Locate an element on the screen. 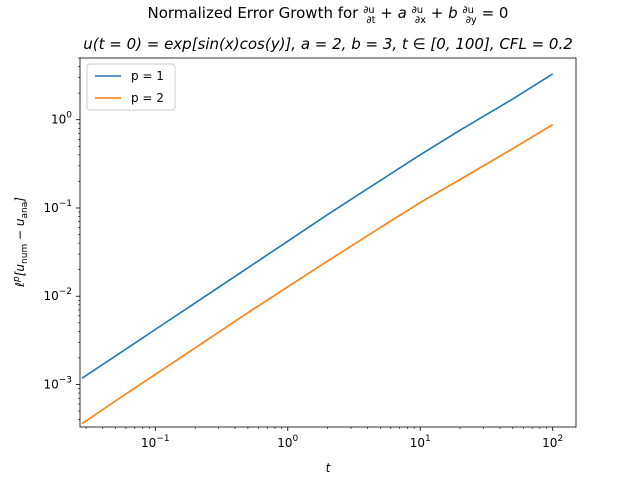  title-d3-num: ∂u is located at coordinates (468, 10).